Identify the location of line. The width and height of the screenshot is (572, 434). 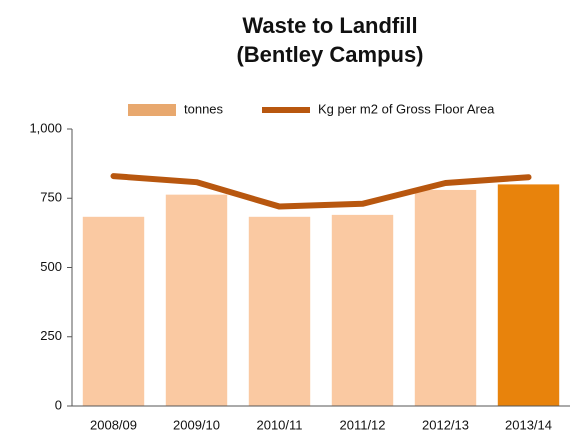
(321, 191).